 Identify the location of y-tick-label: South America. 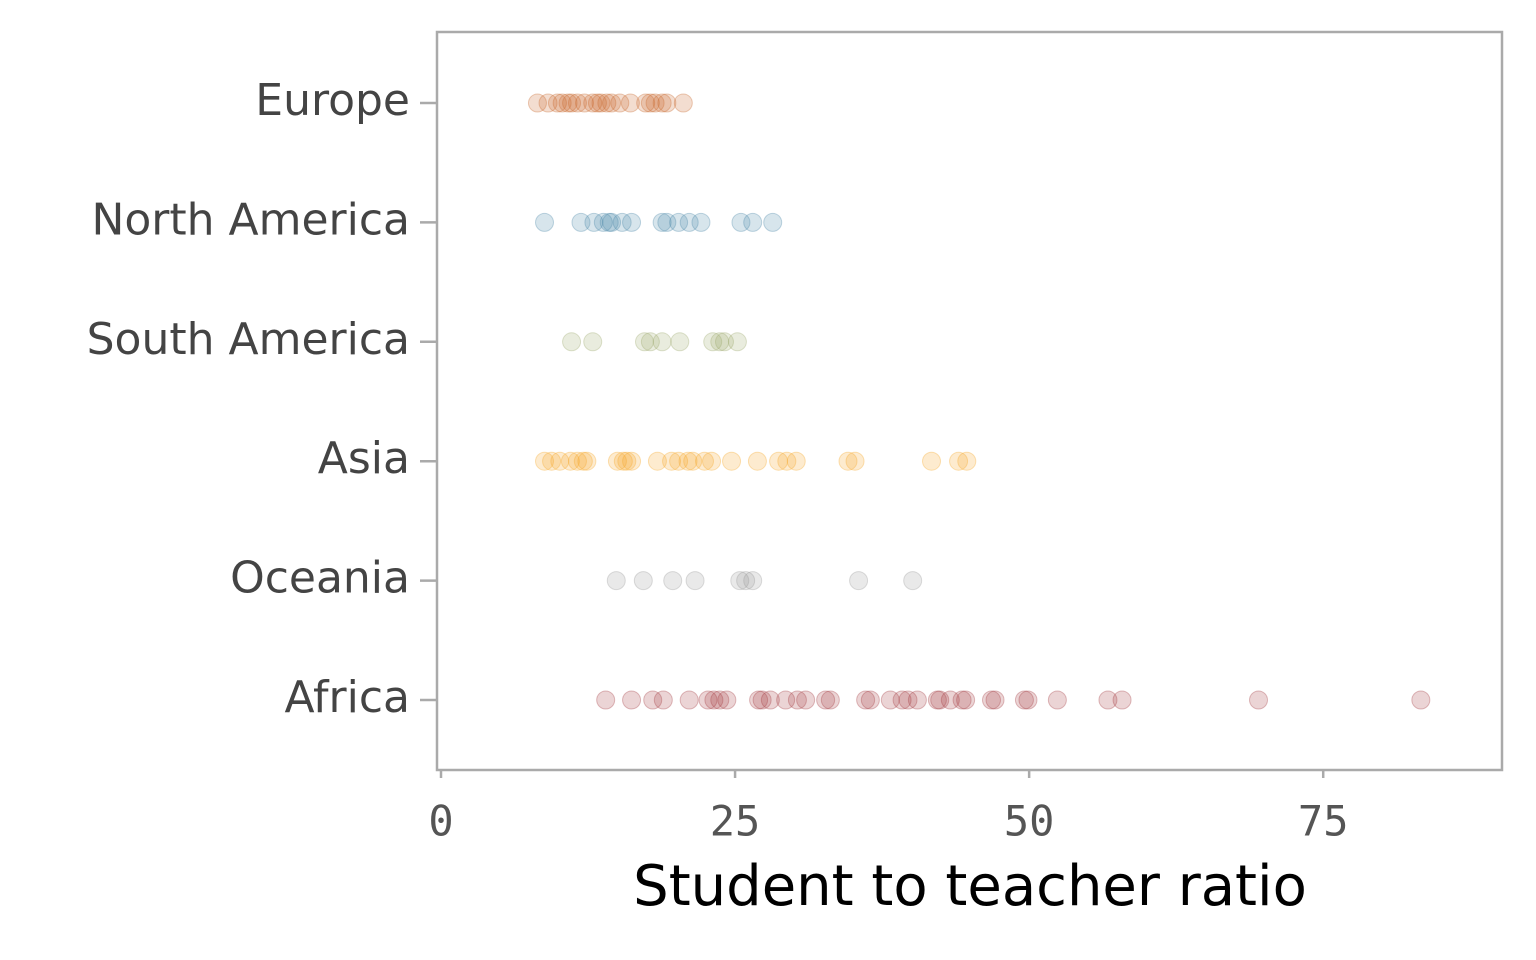
(248, 339).